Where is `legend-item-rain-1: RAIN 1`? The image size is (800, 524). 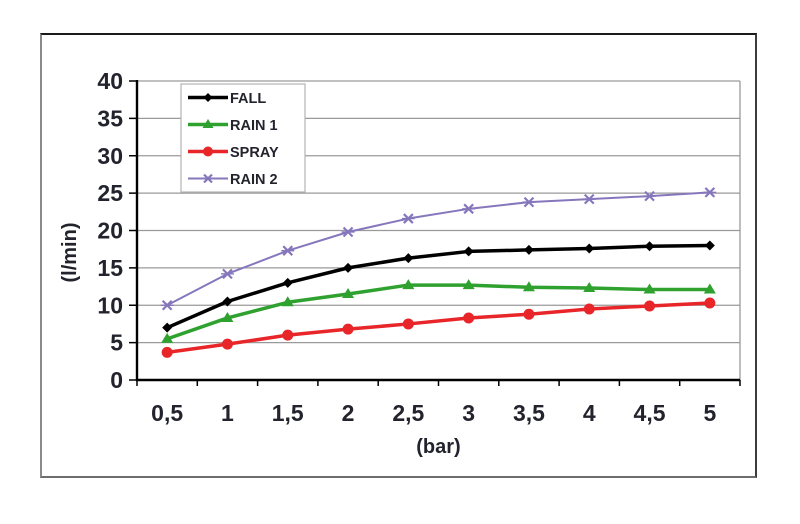 legend-item-rain-1: RAIN 1 is located at coordinates (233, 126).